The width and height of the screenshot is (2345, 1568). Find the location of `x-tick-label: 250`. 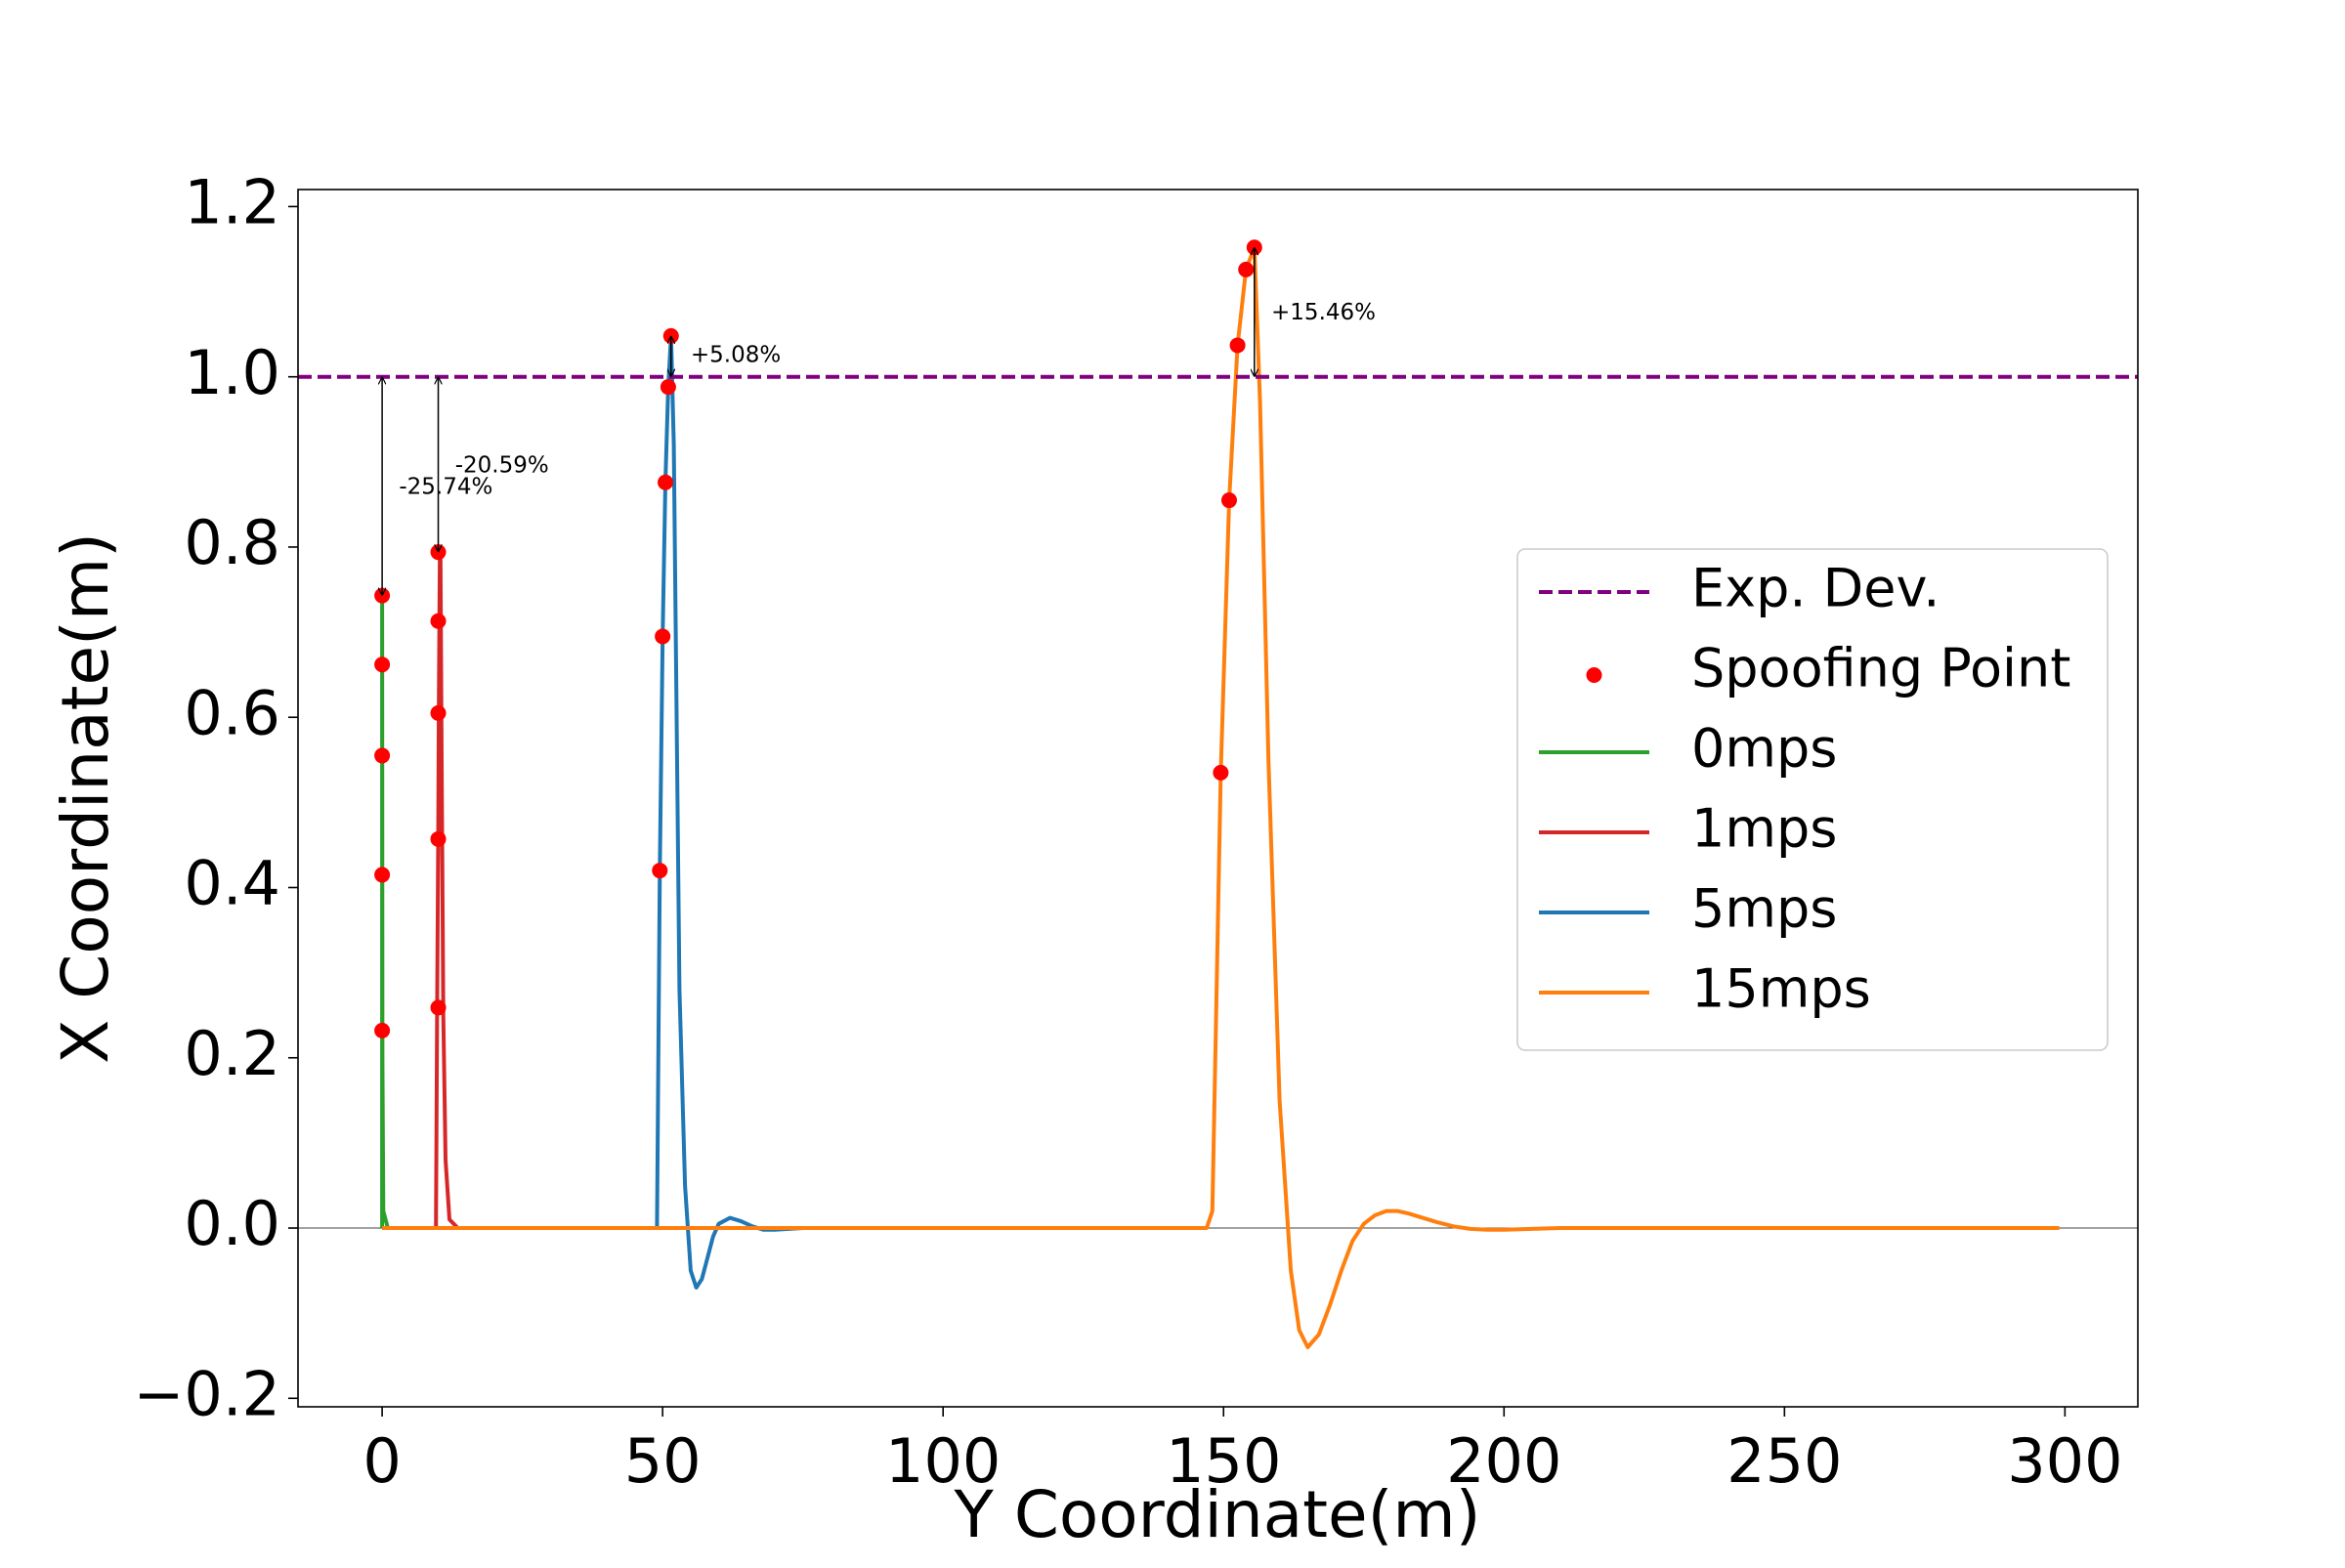

x-tick-label: 250 is located at coordinates (1784, 1461).